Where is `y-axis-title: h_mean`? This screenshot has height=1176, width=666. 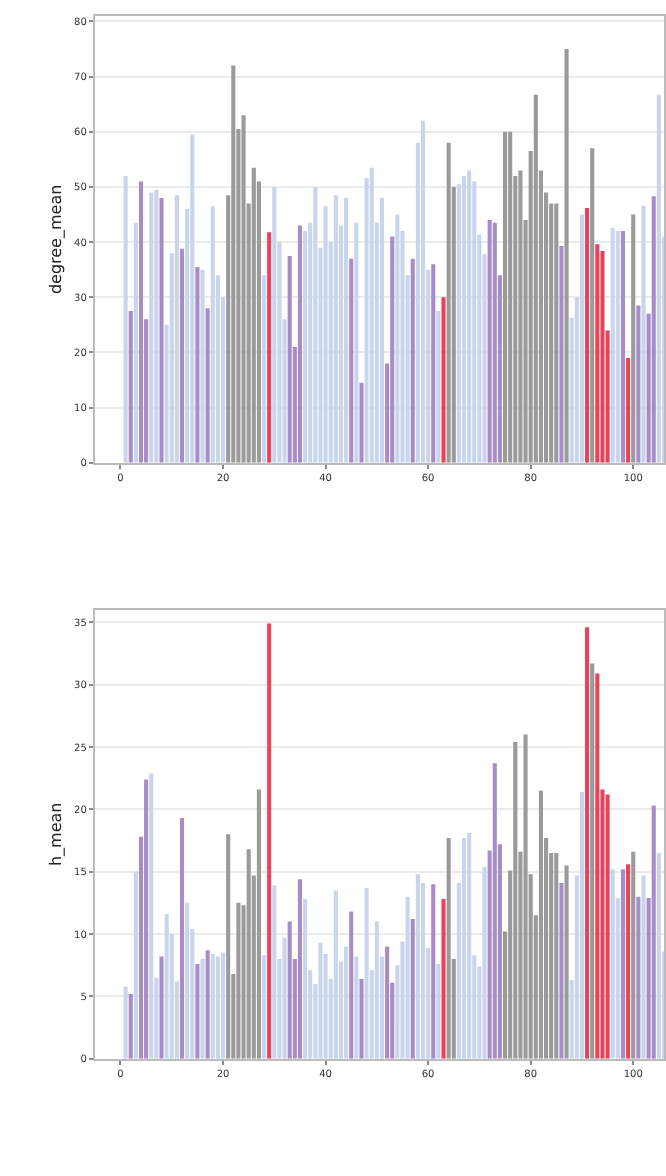 y-axis-title: h_mean is located at coordinates (56, 834).